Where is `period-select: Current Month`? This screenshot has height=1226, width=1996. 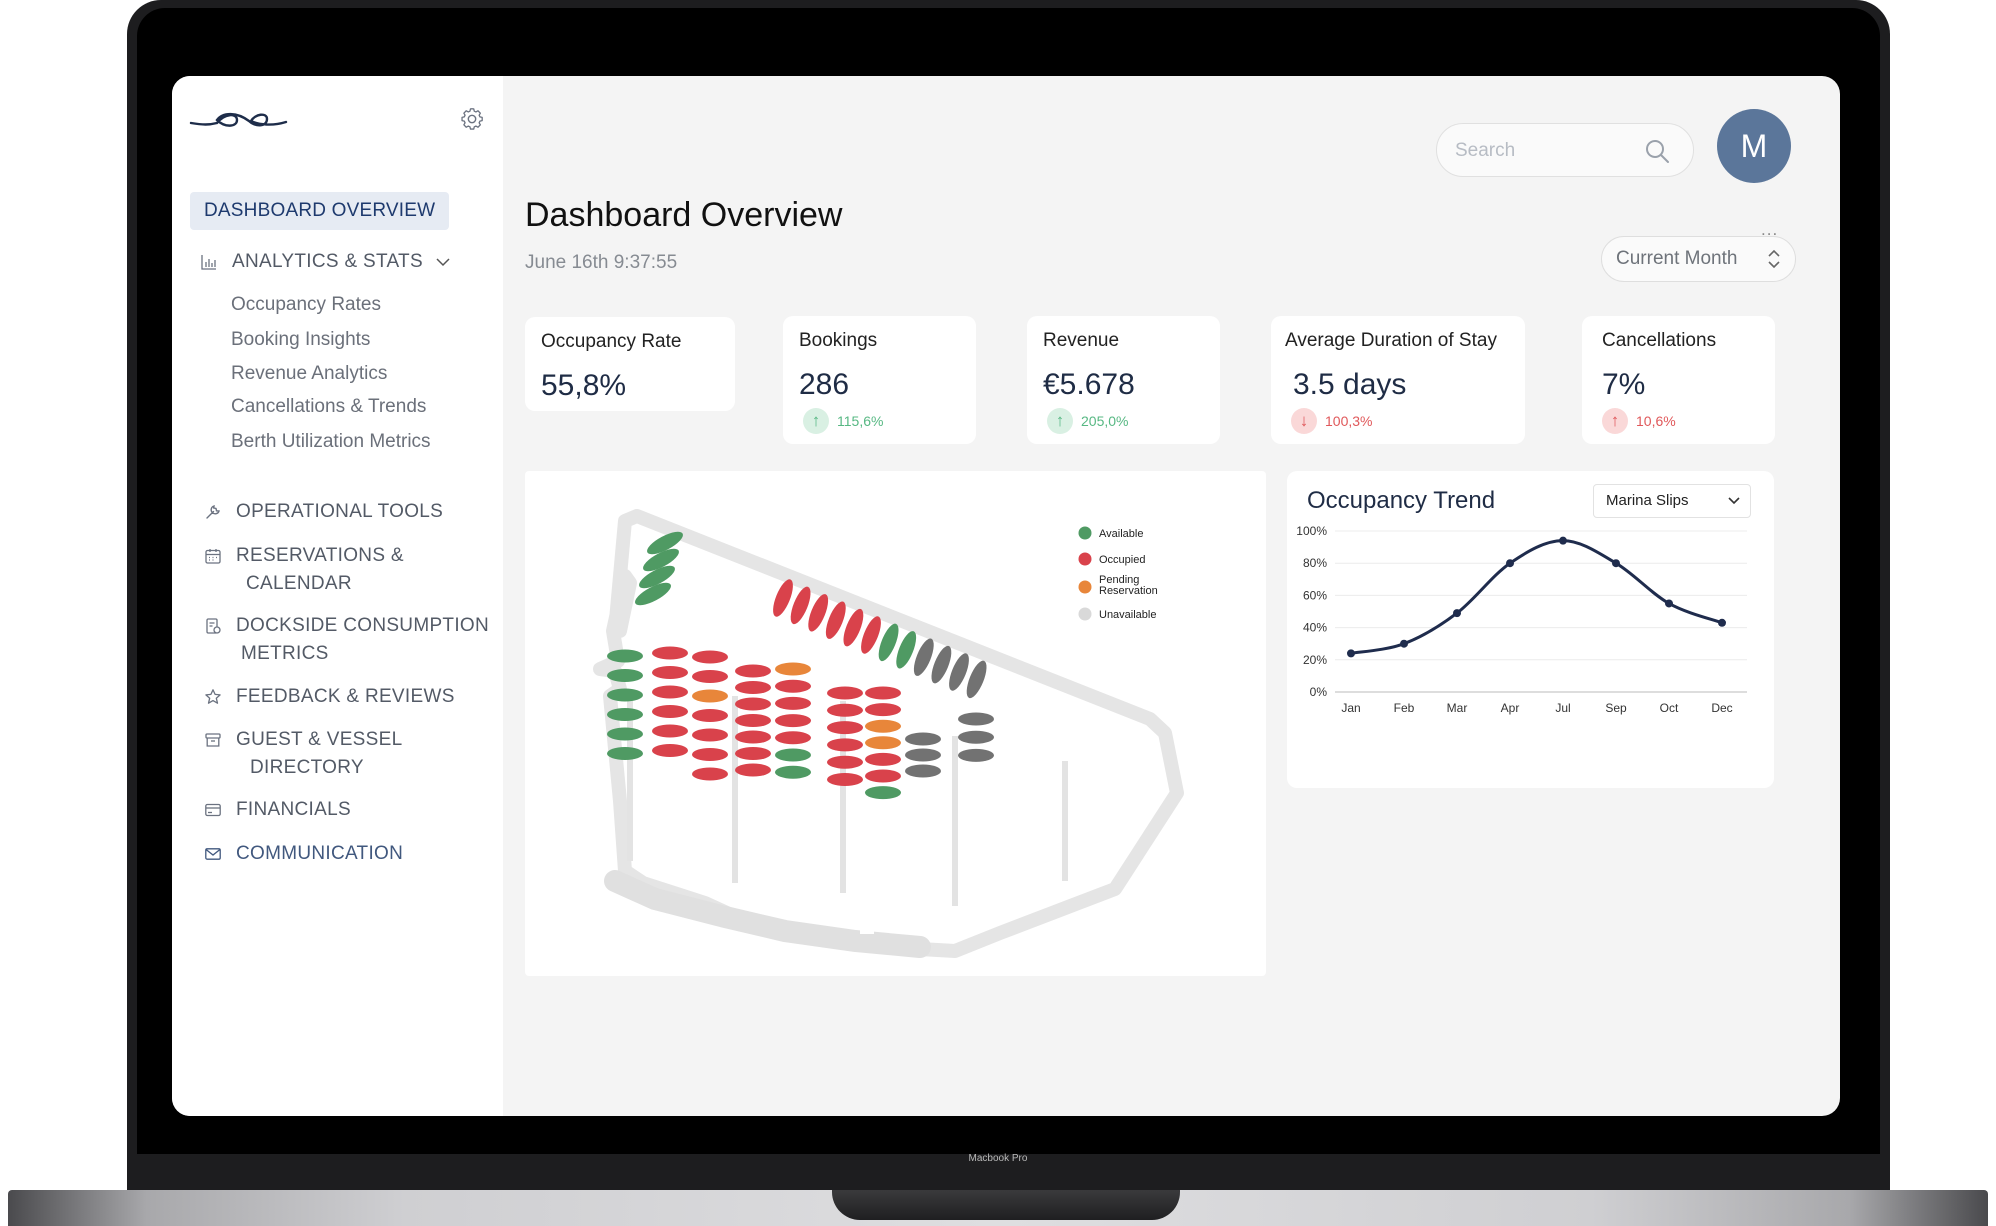 period-select: Current Month is located at coordinates (1698, 259).